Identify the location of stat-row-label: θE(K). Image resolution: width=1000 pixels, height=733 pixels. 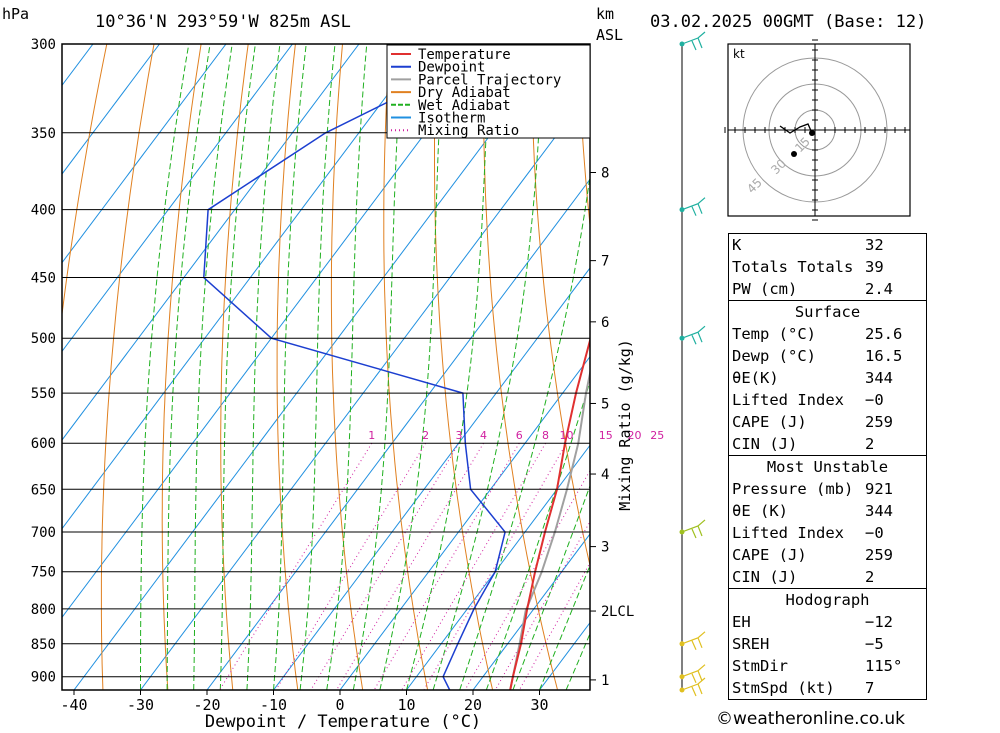
(755, 378).